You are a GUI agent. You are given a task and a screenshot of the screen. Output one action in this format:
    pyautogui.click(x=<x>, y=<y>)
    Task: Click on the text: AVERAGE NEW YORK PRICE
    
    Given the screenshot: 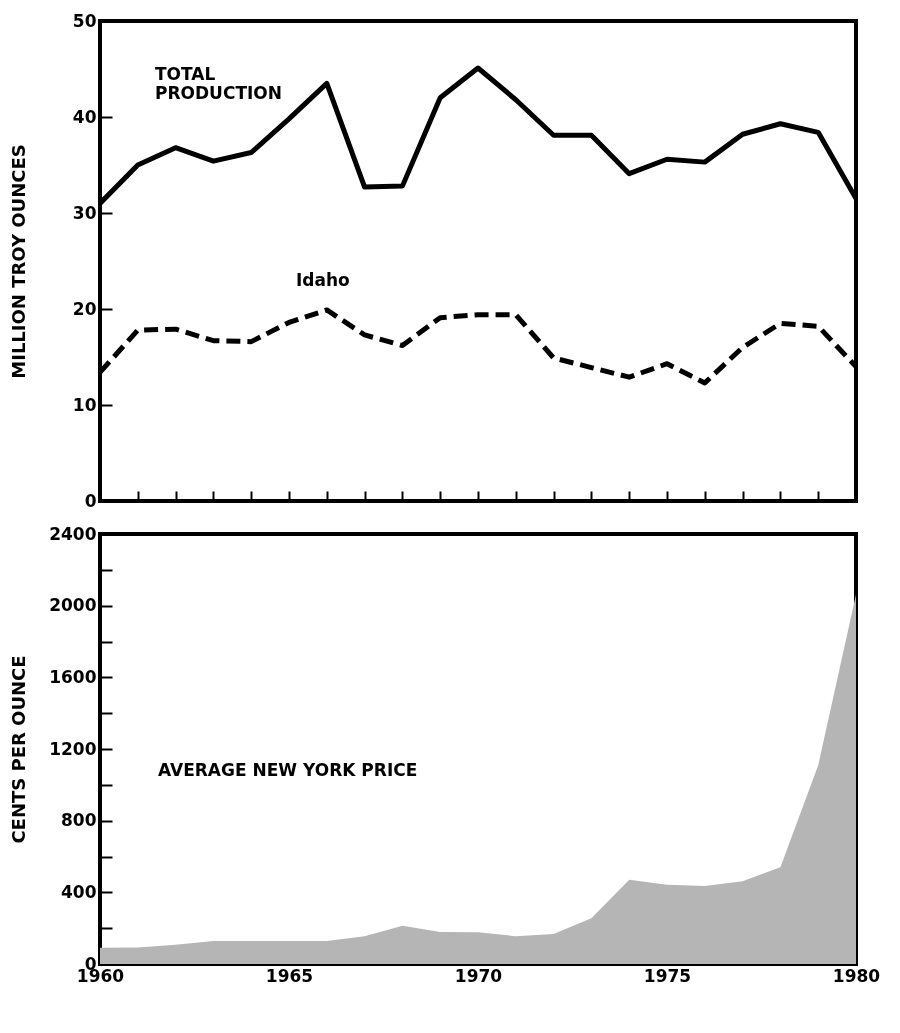 What is the action you would take?
    pyautogui.click(x=288, y=770)
    